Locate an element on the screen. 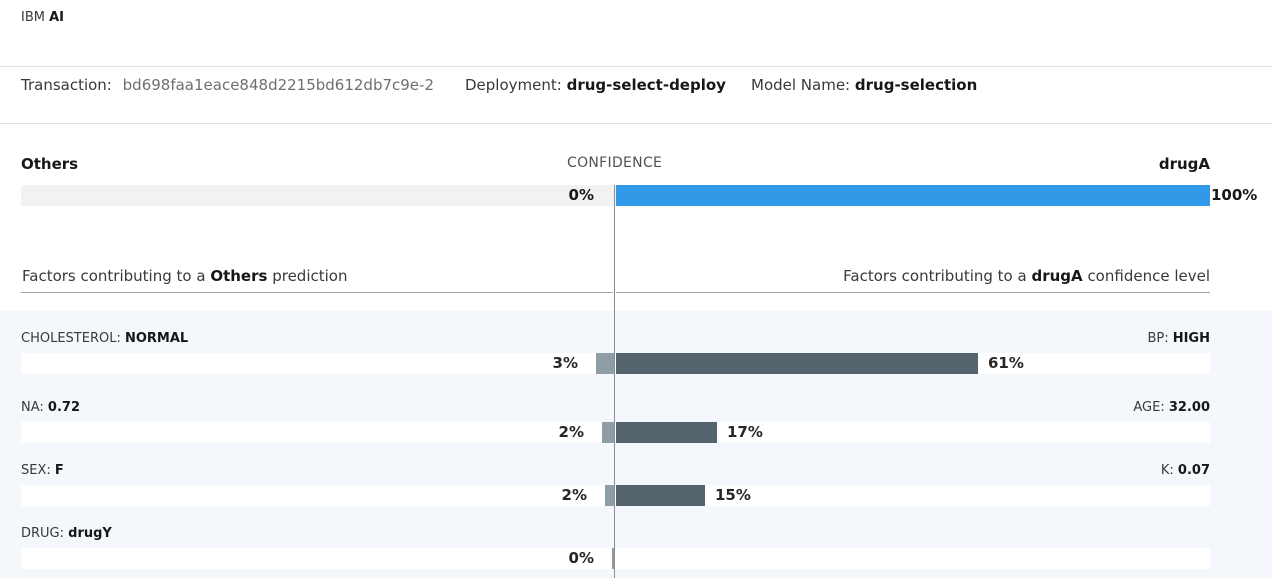 This screenshot has height=578, width=1272. header-divider is located at coordinates (636, 66).